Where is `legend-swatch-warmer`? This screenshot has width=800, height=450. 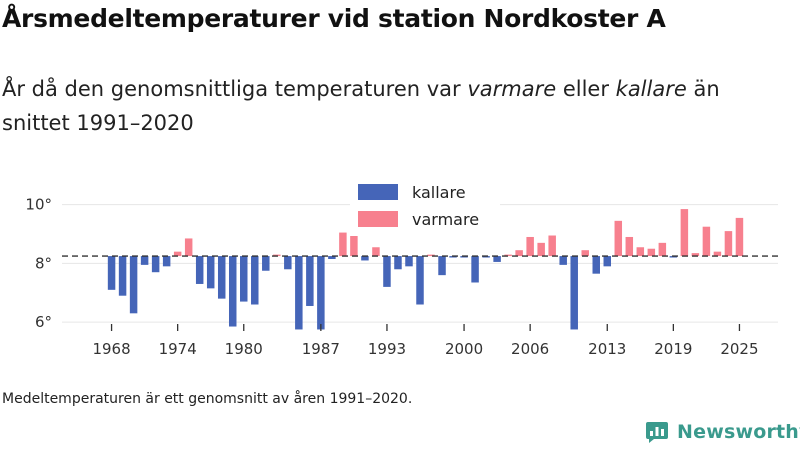 legend-swatch-warmer is located at coordinates (378, 219).